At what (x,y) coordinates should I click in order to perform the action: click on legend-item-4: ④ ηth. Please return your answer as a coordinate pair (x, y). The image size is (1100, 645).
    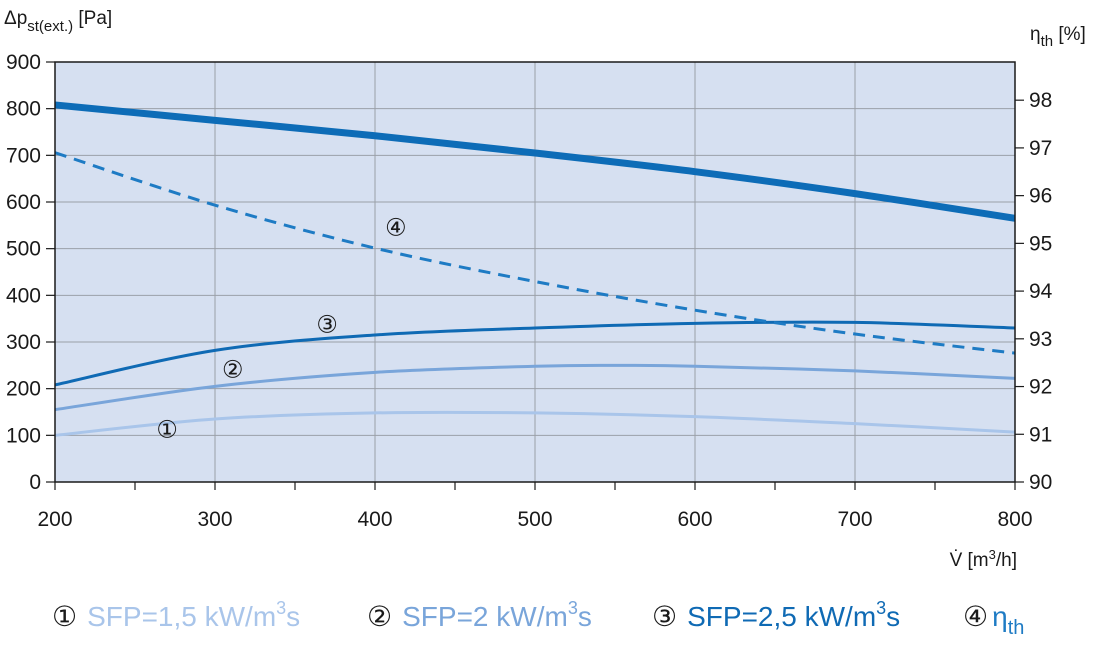
    Looking at the image, I should click on (993, 619).